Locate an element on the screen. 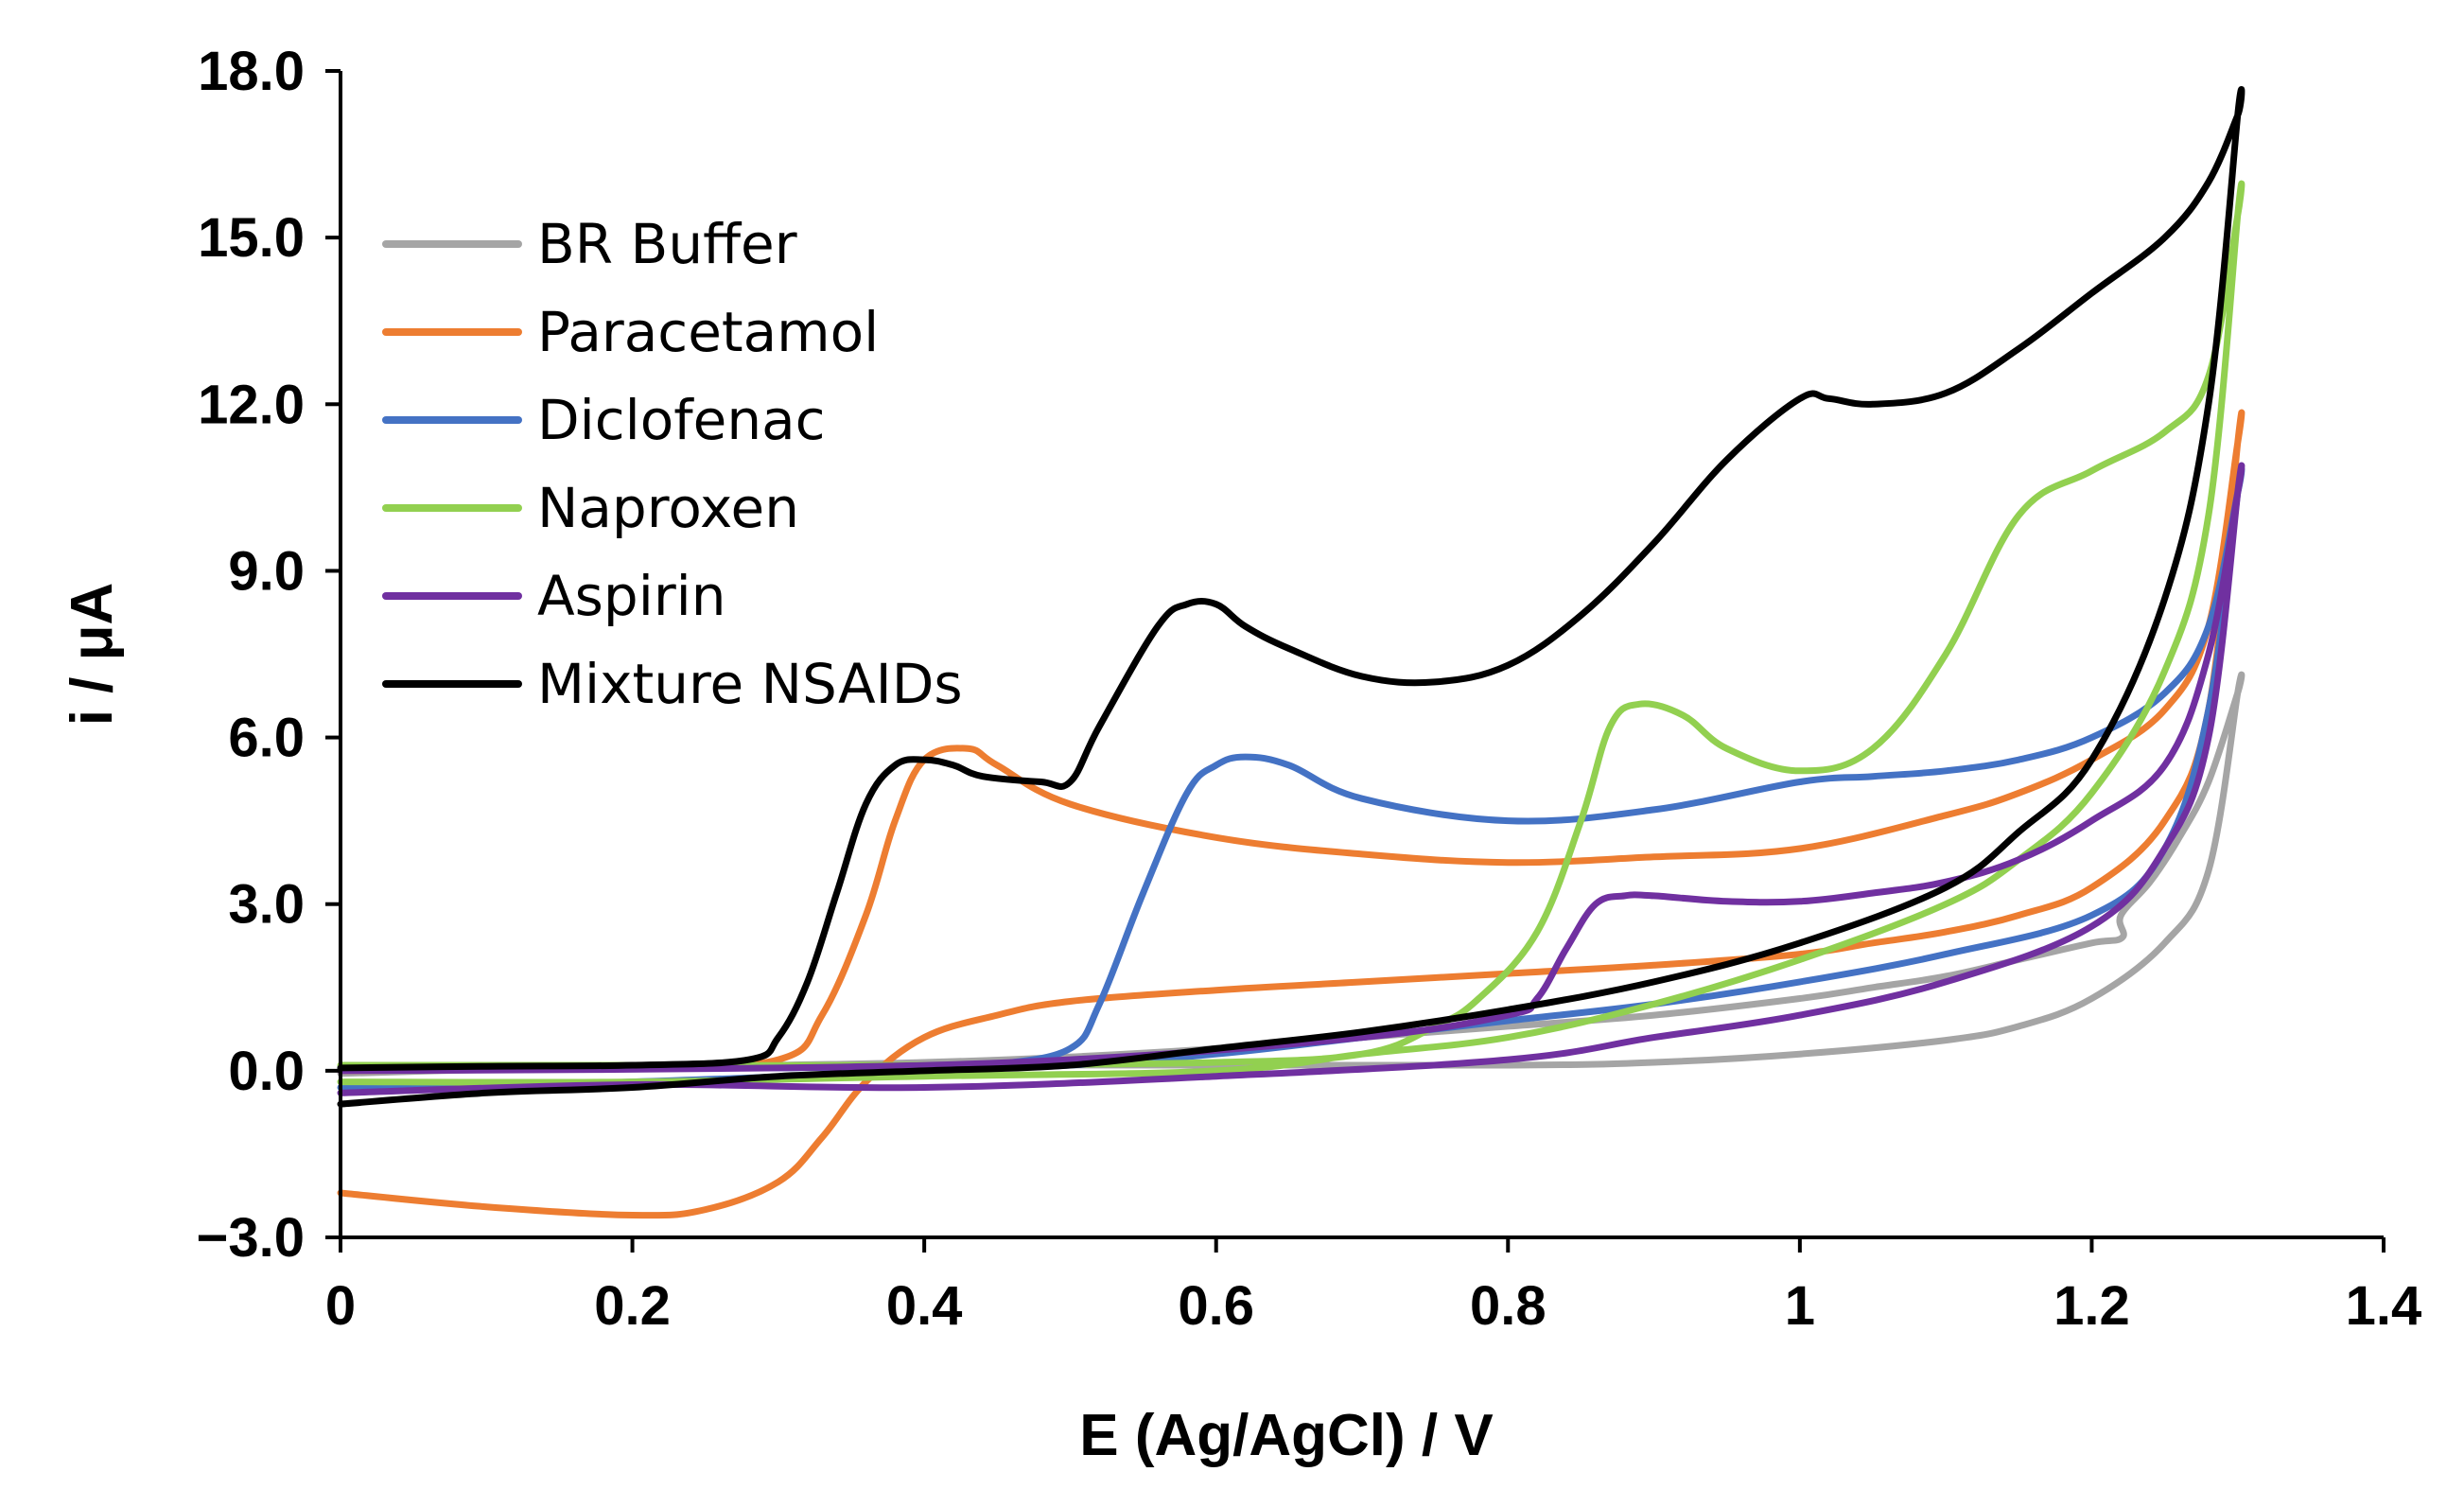  legend-label-aspirin: Aspirin is located at coordinates (631, 596).